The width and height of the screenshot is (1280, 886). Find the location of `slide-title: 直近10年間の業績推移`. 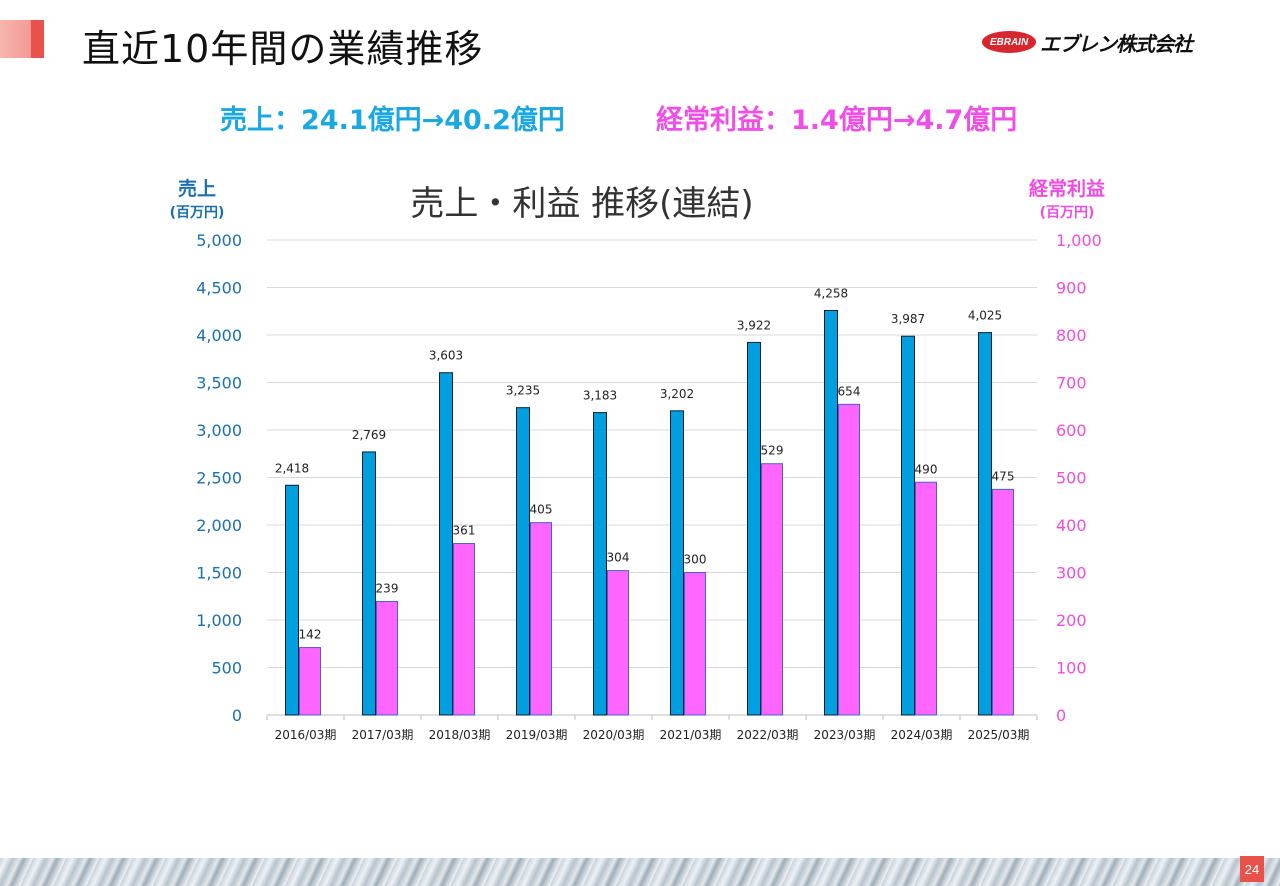

slide-title: 直近10年間の業績推移 is located at coordinates (283, 49).